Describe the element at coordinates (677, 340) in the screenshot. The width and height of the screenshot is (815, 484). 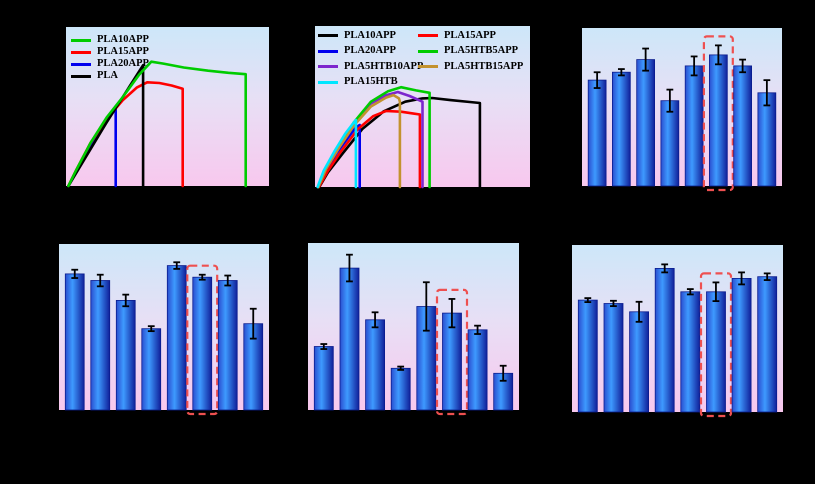
I see `panel-f-chart` at that location.